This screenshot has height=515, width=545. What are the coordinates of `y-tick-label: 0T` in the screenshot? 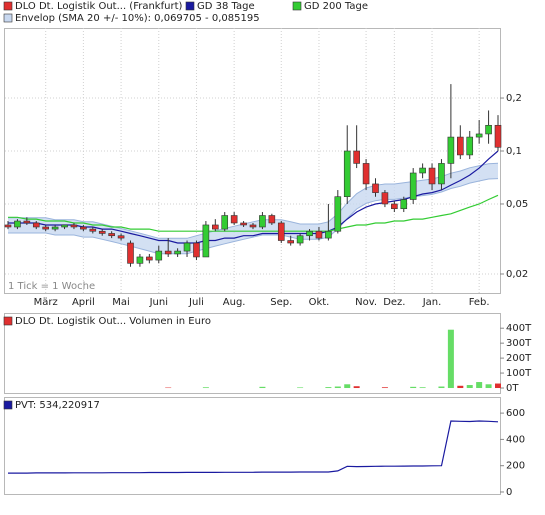 It's located at (512, 388).